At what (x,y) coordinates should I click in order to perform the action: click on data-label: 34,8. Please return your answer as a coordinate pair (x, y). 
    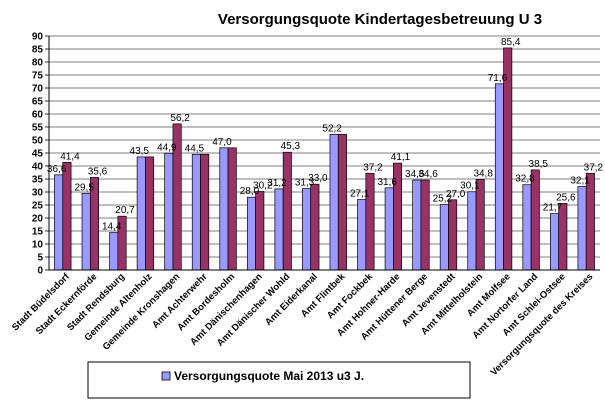
    Looking at the image, I should click on (483, 174).